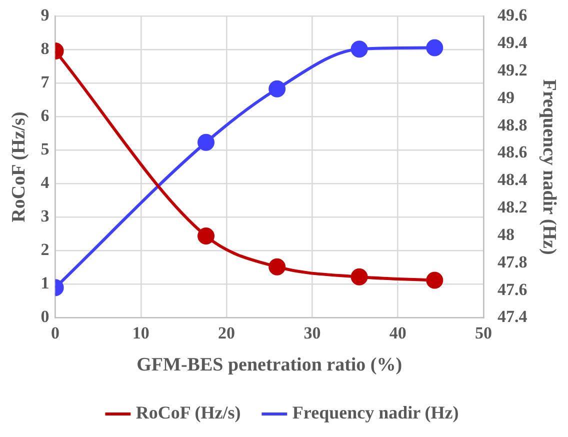  I want to click on y2-tick-label: 48, so click(505, 234).